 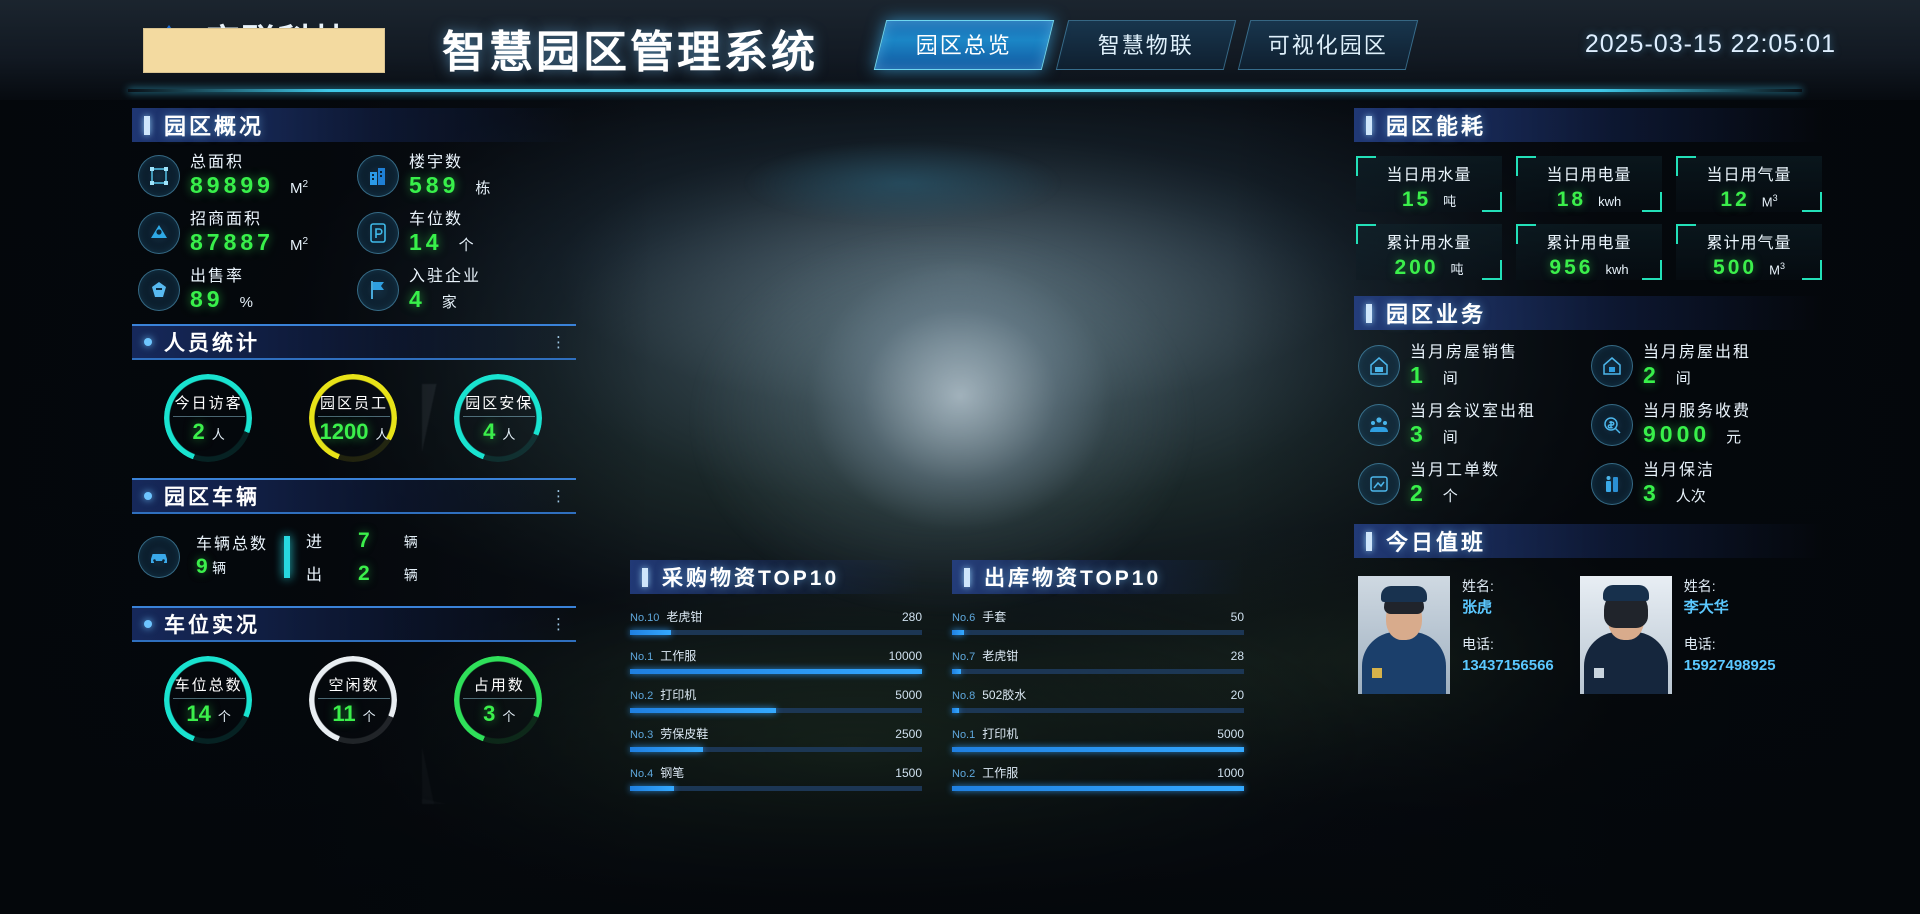 I want to click on stat-unit: 个, so click(x=1450, y=497).